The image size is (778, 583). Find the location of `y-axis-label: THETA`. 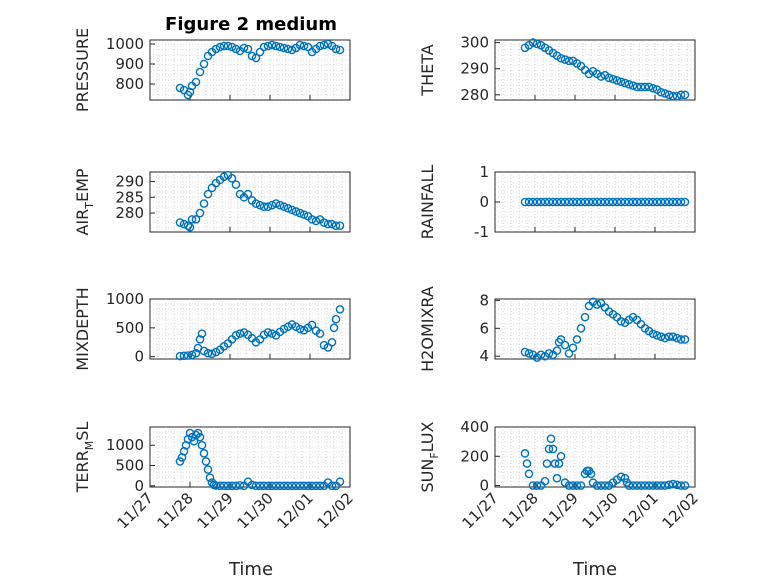

y-axis-label: THETA is located at coordinates (427, 70).